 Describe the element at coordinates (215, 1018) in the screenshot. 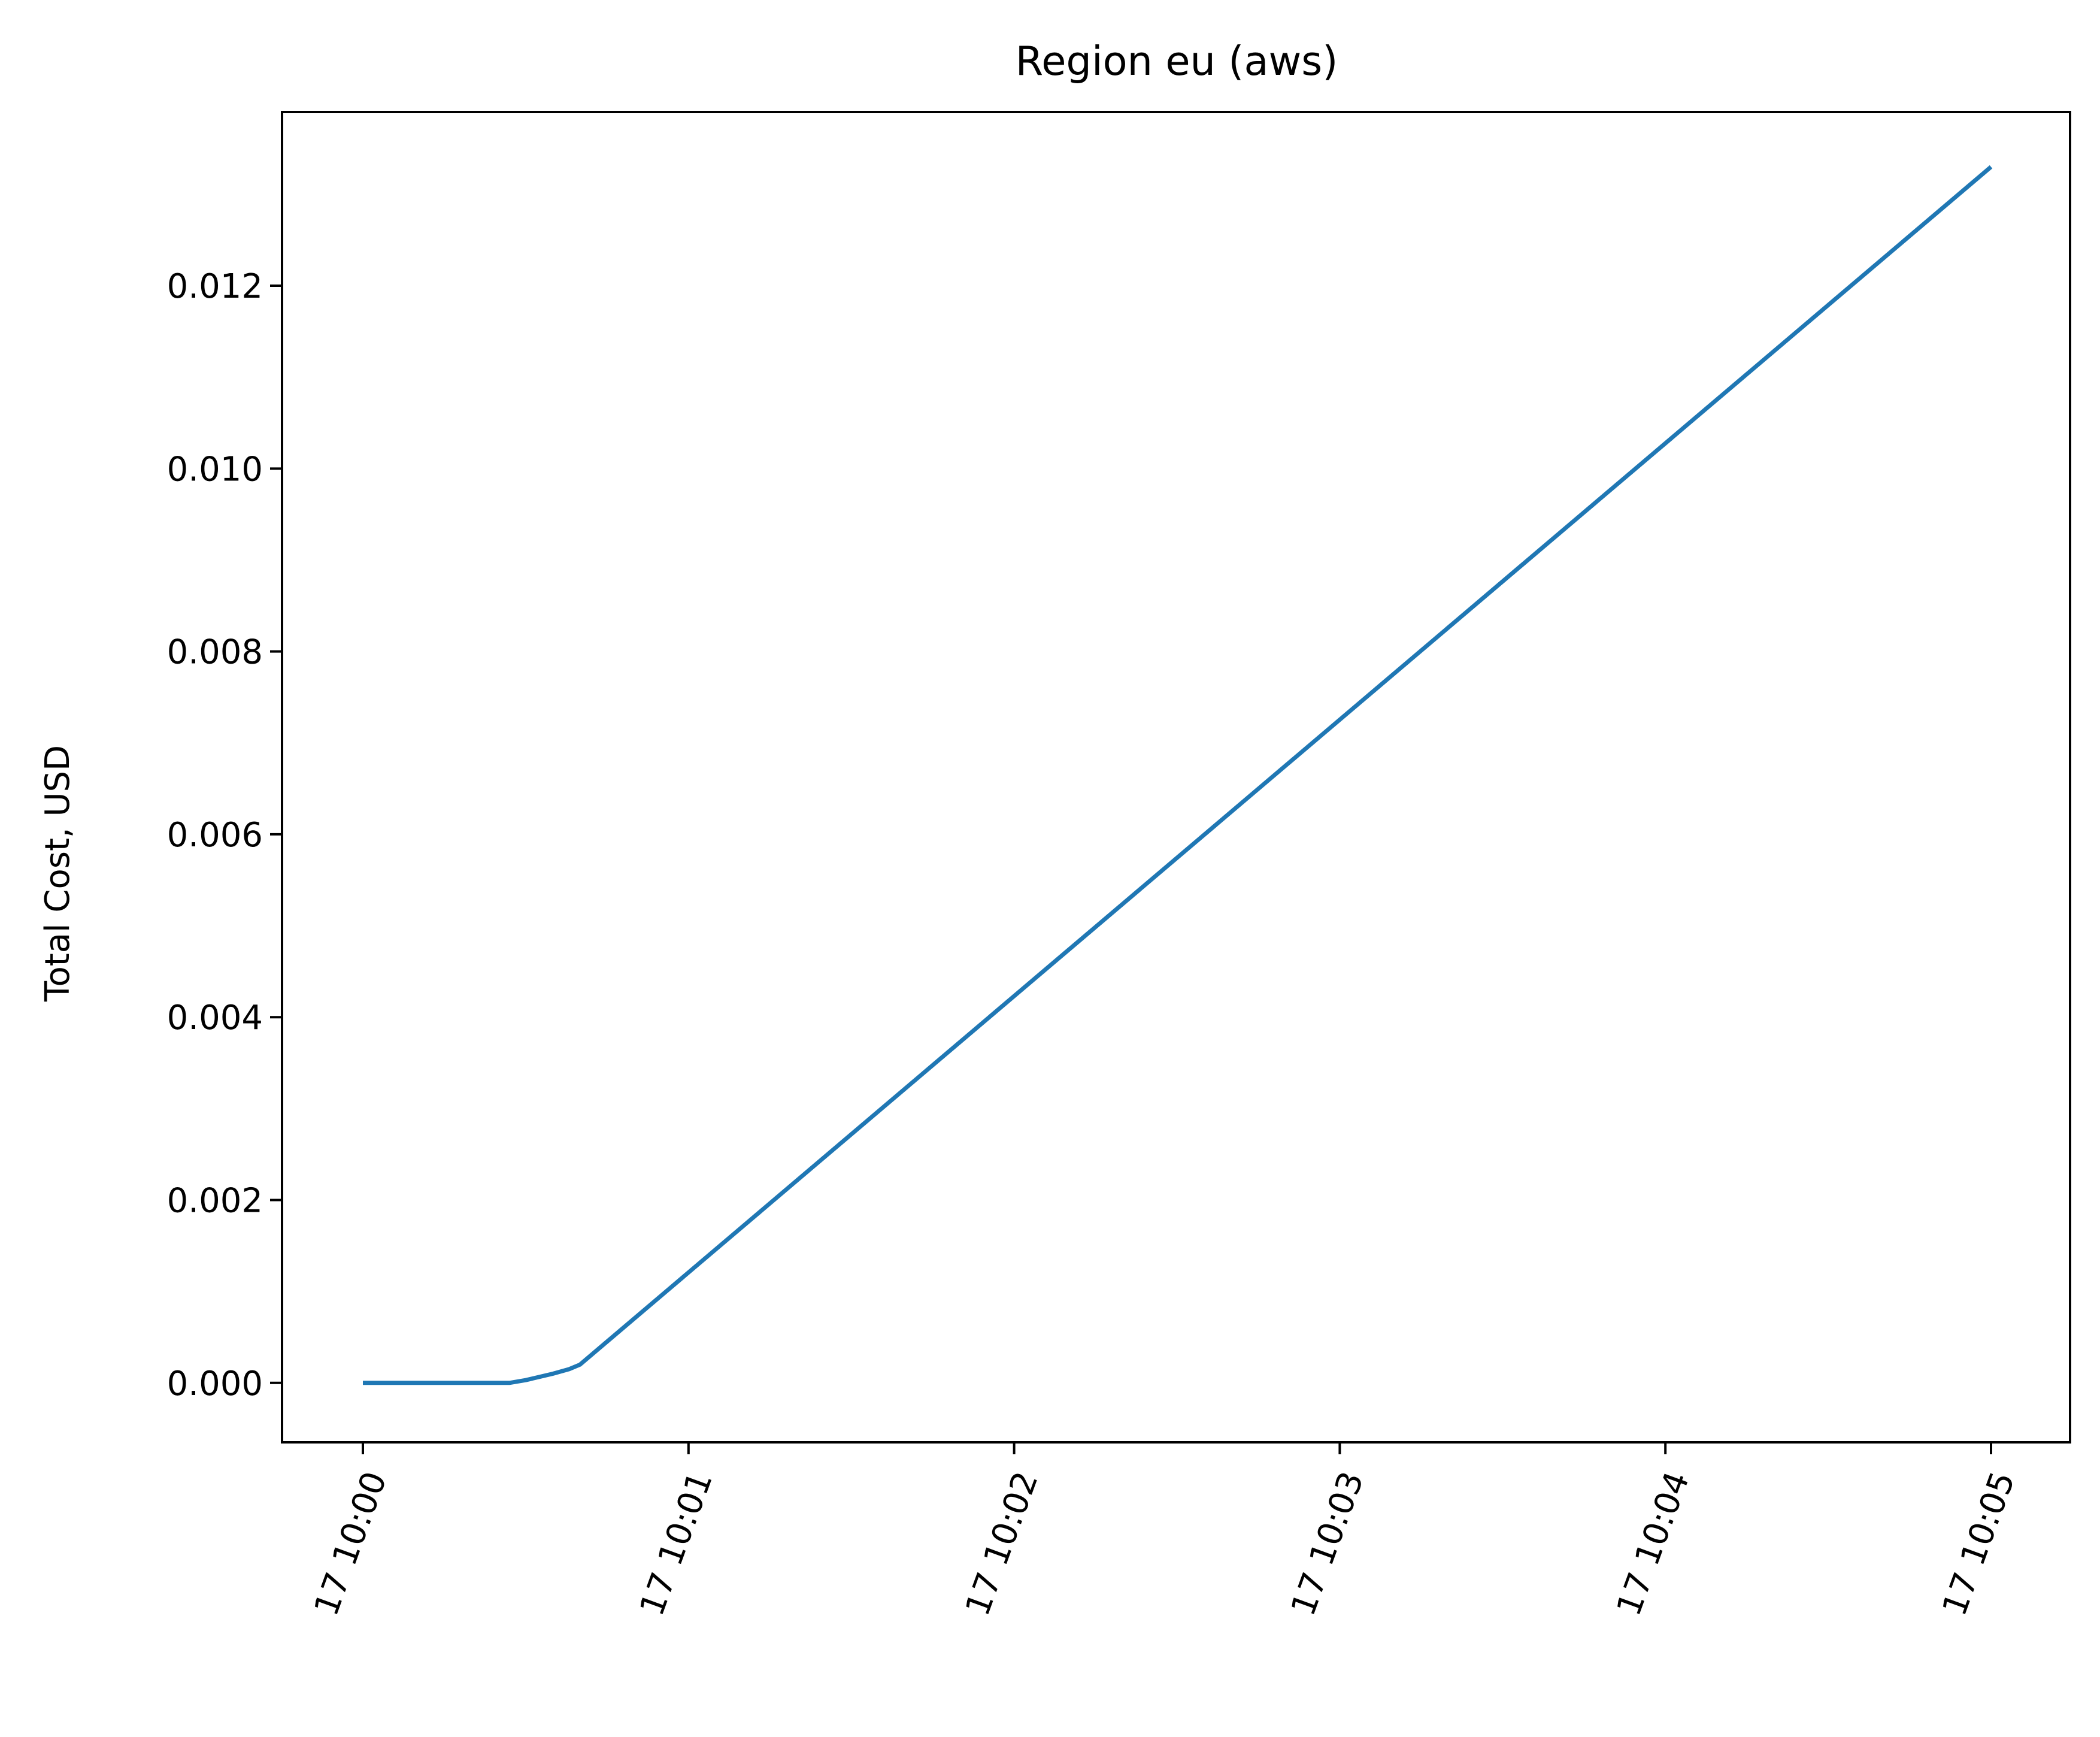

I see `y-tick-label: 0.004` at that location.